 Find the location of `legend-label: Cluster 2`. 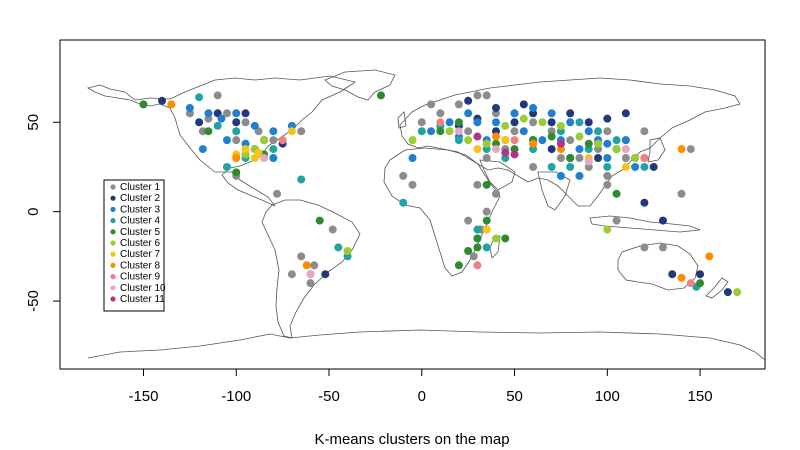

legend-label: Cluster 2 is located at coordinates (140, 198).